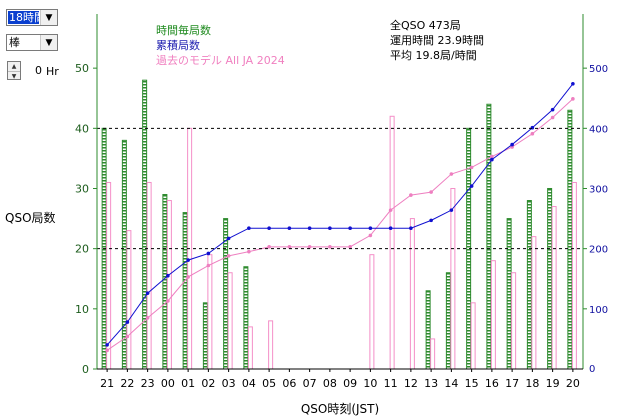 Image resolution: width=624 pixels, height=419 pixels. What do you see at coordinates (82, 128) in the screenshot?
I see `left-tick-label: 40` at bounding box center [82, 128].